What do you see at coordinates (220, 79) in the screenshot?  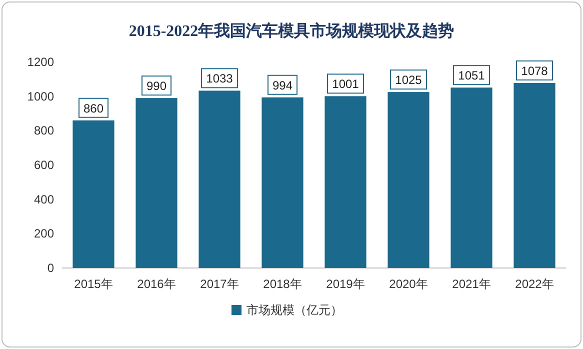 I see `data-label: 1033` at bounding box center [220, 79].